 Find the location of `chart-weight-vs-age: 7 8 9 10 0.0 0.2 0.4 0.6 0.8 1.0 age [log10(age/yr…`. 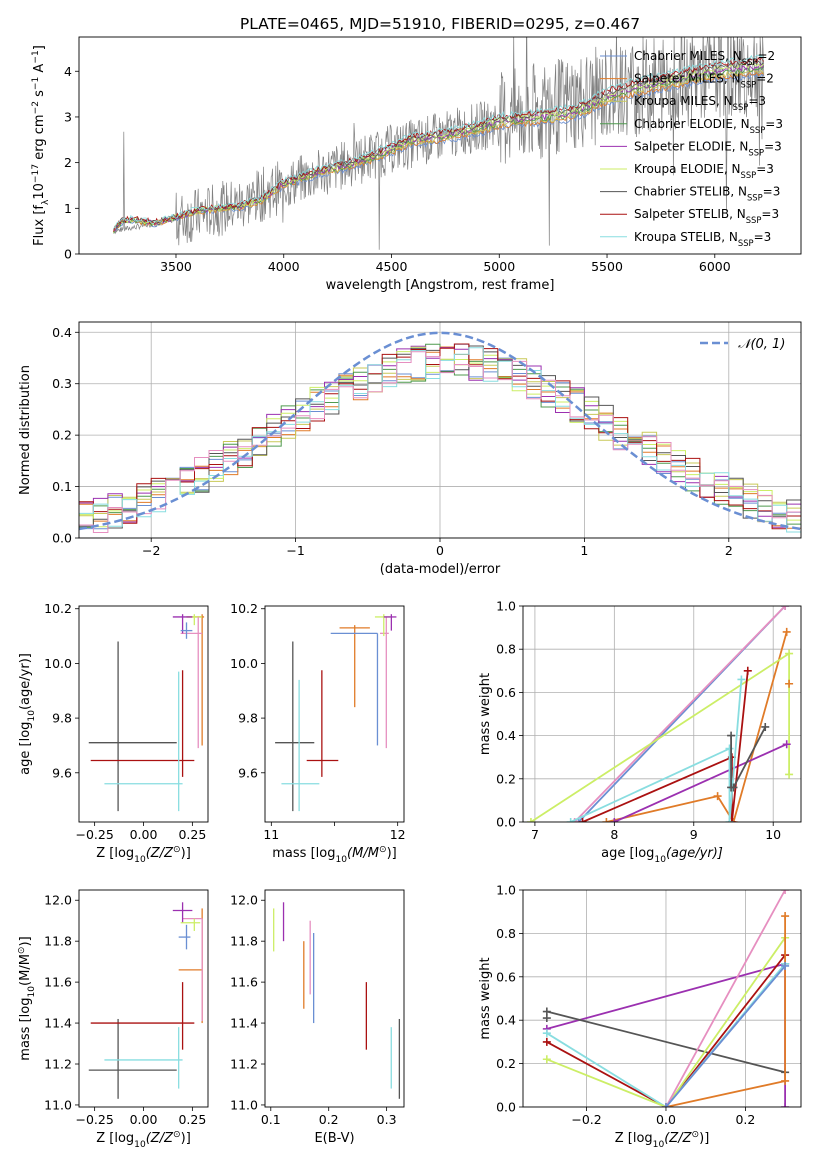

chart-weight-vs-age: 7 8 9 10 0.0 0.2 0.4 0.6 0.8 1.0 age [log10(age/yr… is located at coordinates (640, 732).